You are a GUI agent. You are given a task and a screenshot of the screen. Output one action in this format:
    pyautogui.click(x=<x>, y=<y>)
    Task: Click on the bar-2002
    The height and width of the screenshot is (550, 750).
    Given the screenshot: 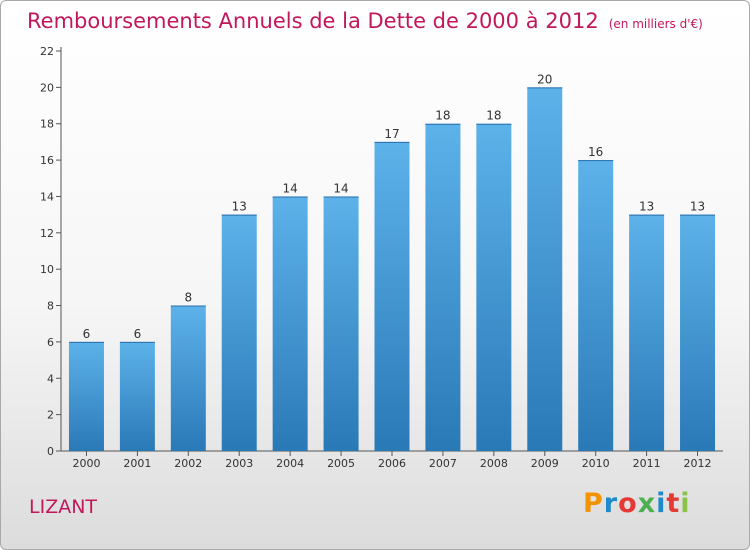 What is the action you would take?
    pyautogui.click(x=188, y=378)
    